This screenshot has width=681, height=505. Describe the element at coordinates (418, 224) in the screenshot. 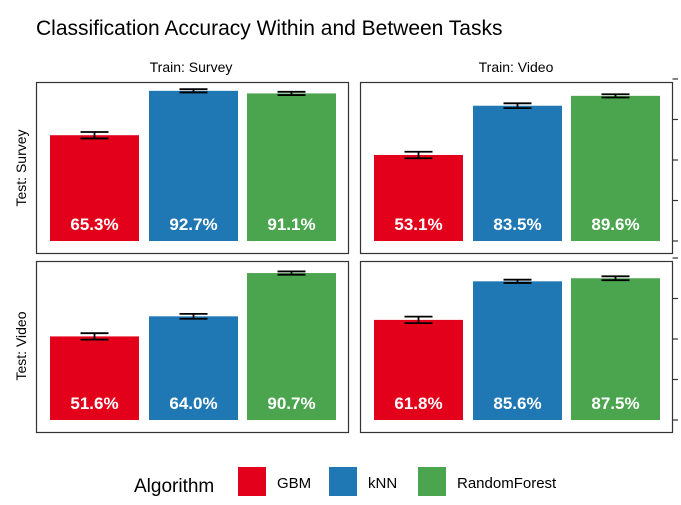

I see `data-label-gbm: 53.1%` at that location.